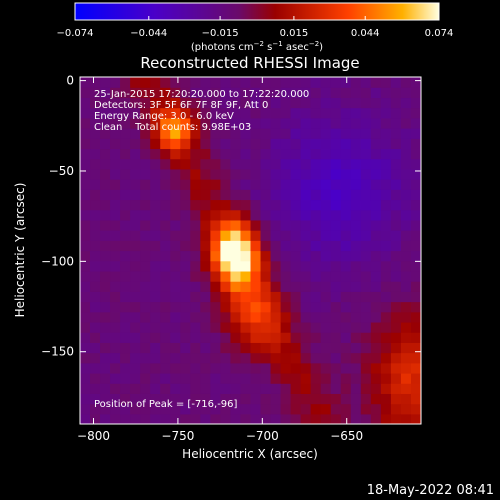  Describe the element at coordinates (172, 127) in the screenshot. I see `info-line-clean: Clean Total counts: 9.98E+03` at that location.